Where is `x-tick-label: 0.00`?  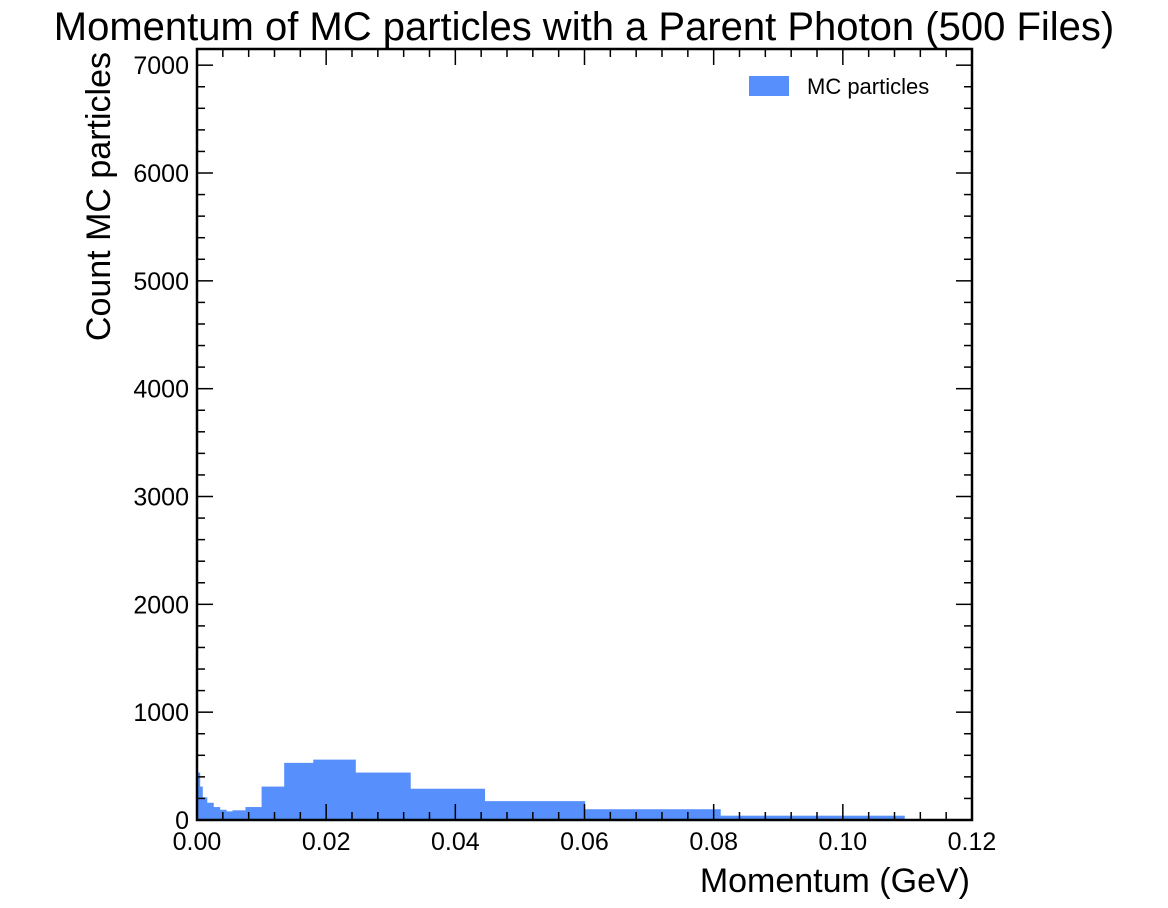
x-tick-label: 0.00 is located at coordinates (197, 842).